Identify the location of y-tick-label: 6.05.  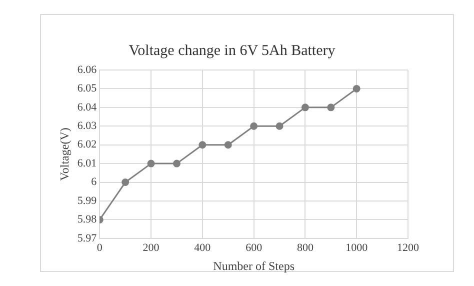
(87, 88).